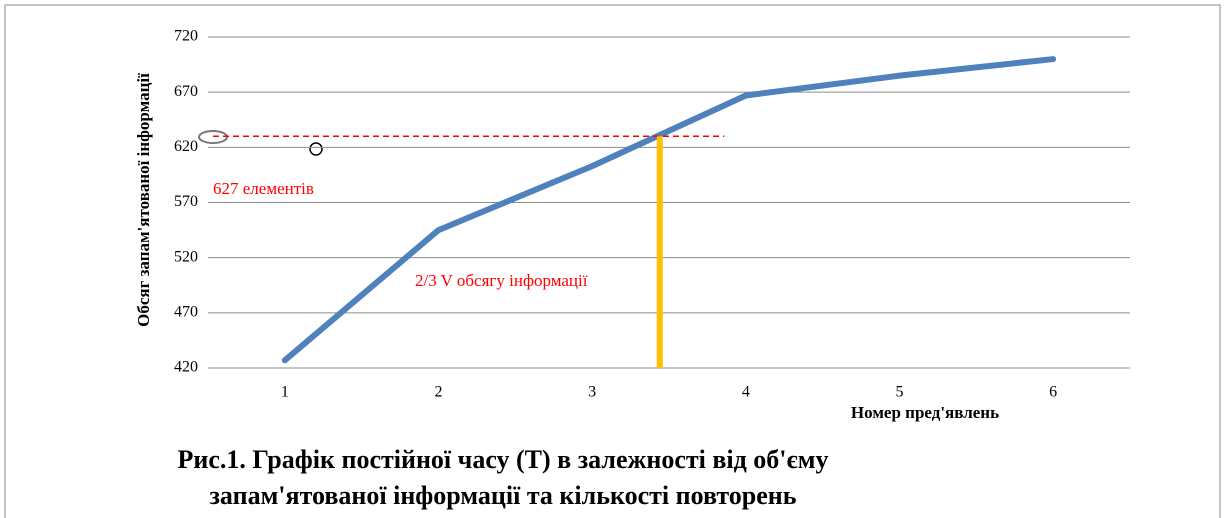 Image resolution: width=1225 pixels, height=518 pixels. I want to click on marker-circle, so click(316, 149).